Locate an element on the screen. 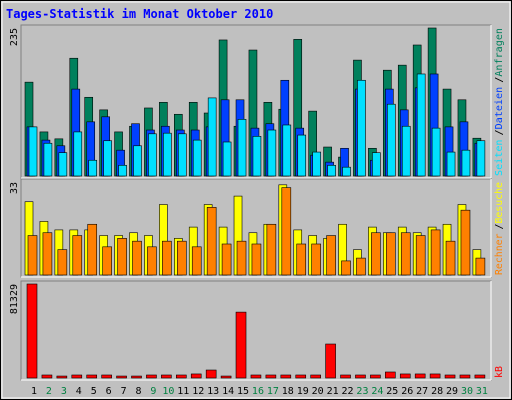 Image resolution: width=512 pixels, height=400 pixels. x-tick-label: 21 is located at coordinates (333, 391).